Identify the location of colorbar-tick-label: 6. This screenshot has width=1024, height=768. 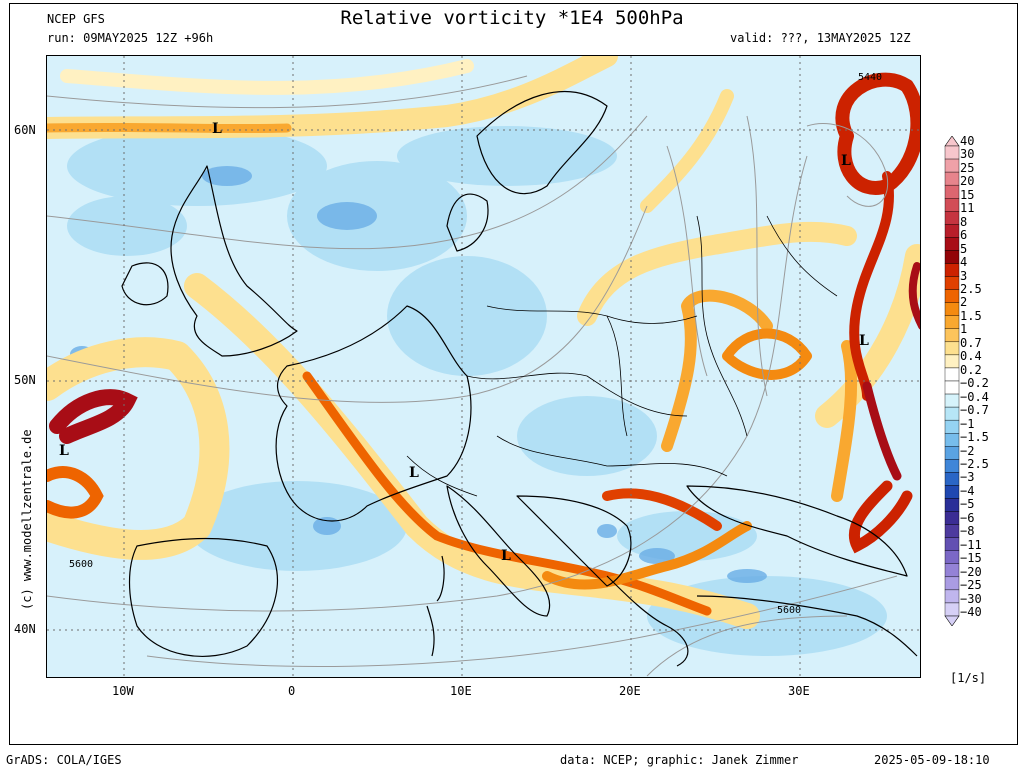
(964, 235).